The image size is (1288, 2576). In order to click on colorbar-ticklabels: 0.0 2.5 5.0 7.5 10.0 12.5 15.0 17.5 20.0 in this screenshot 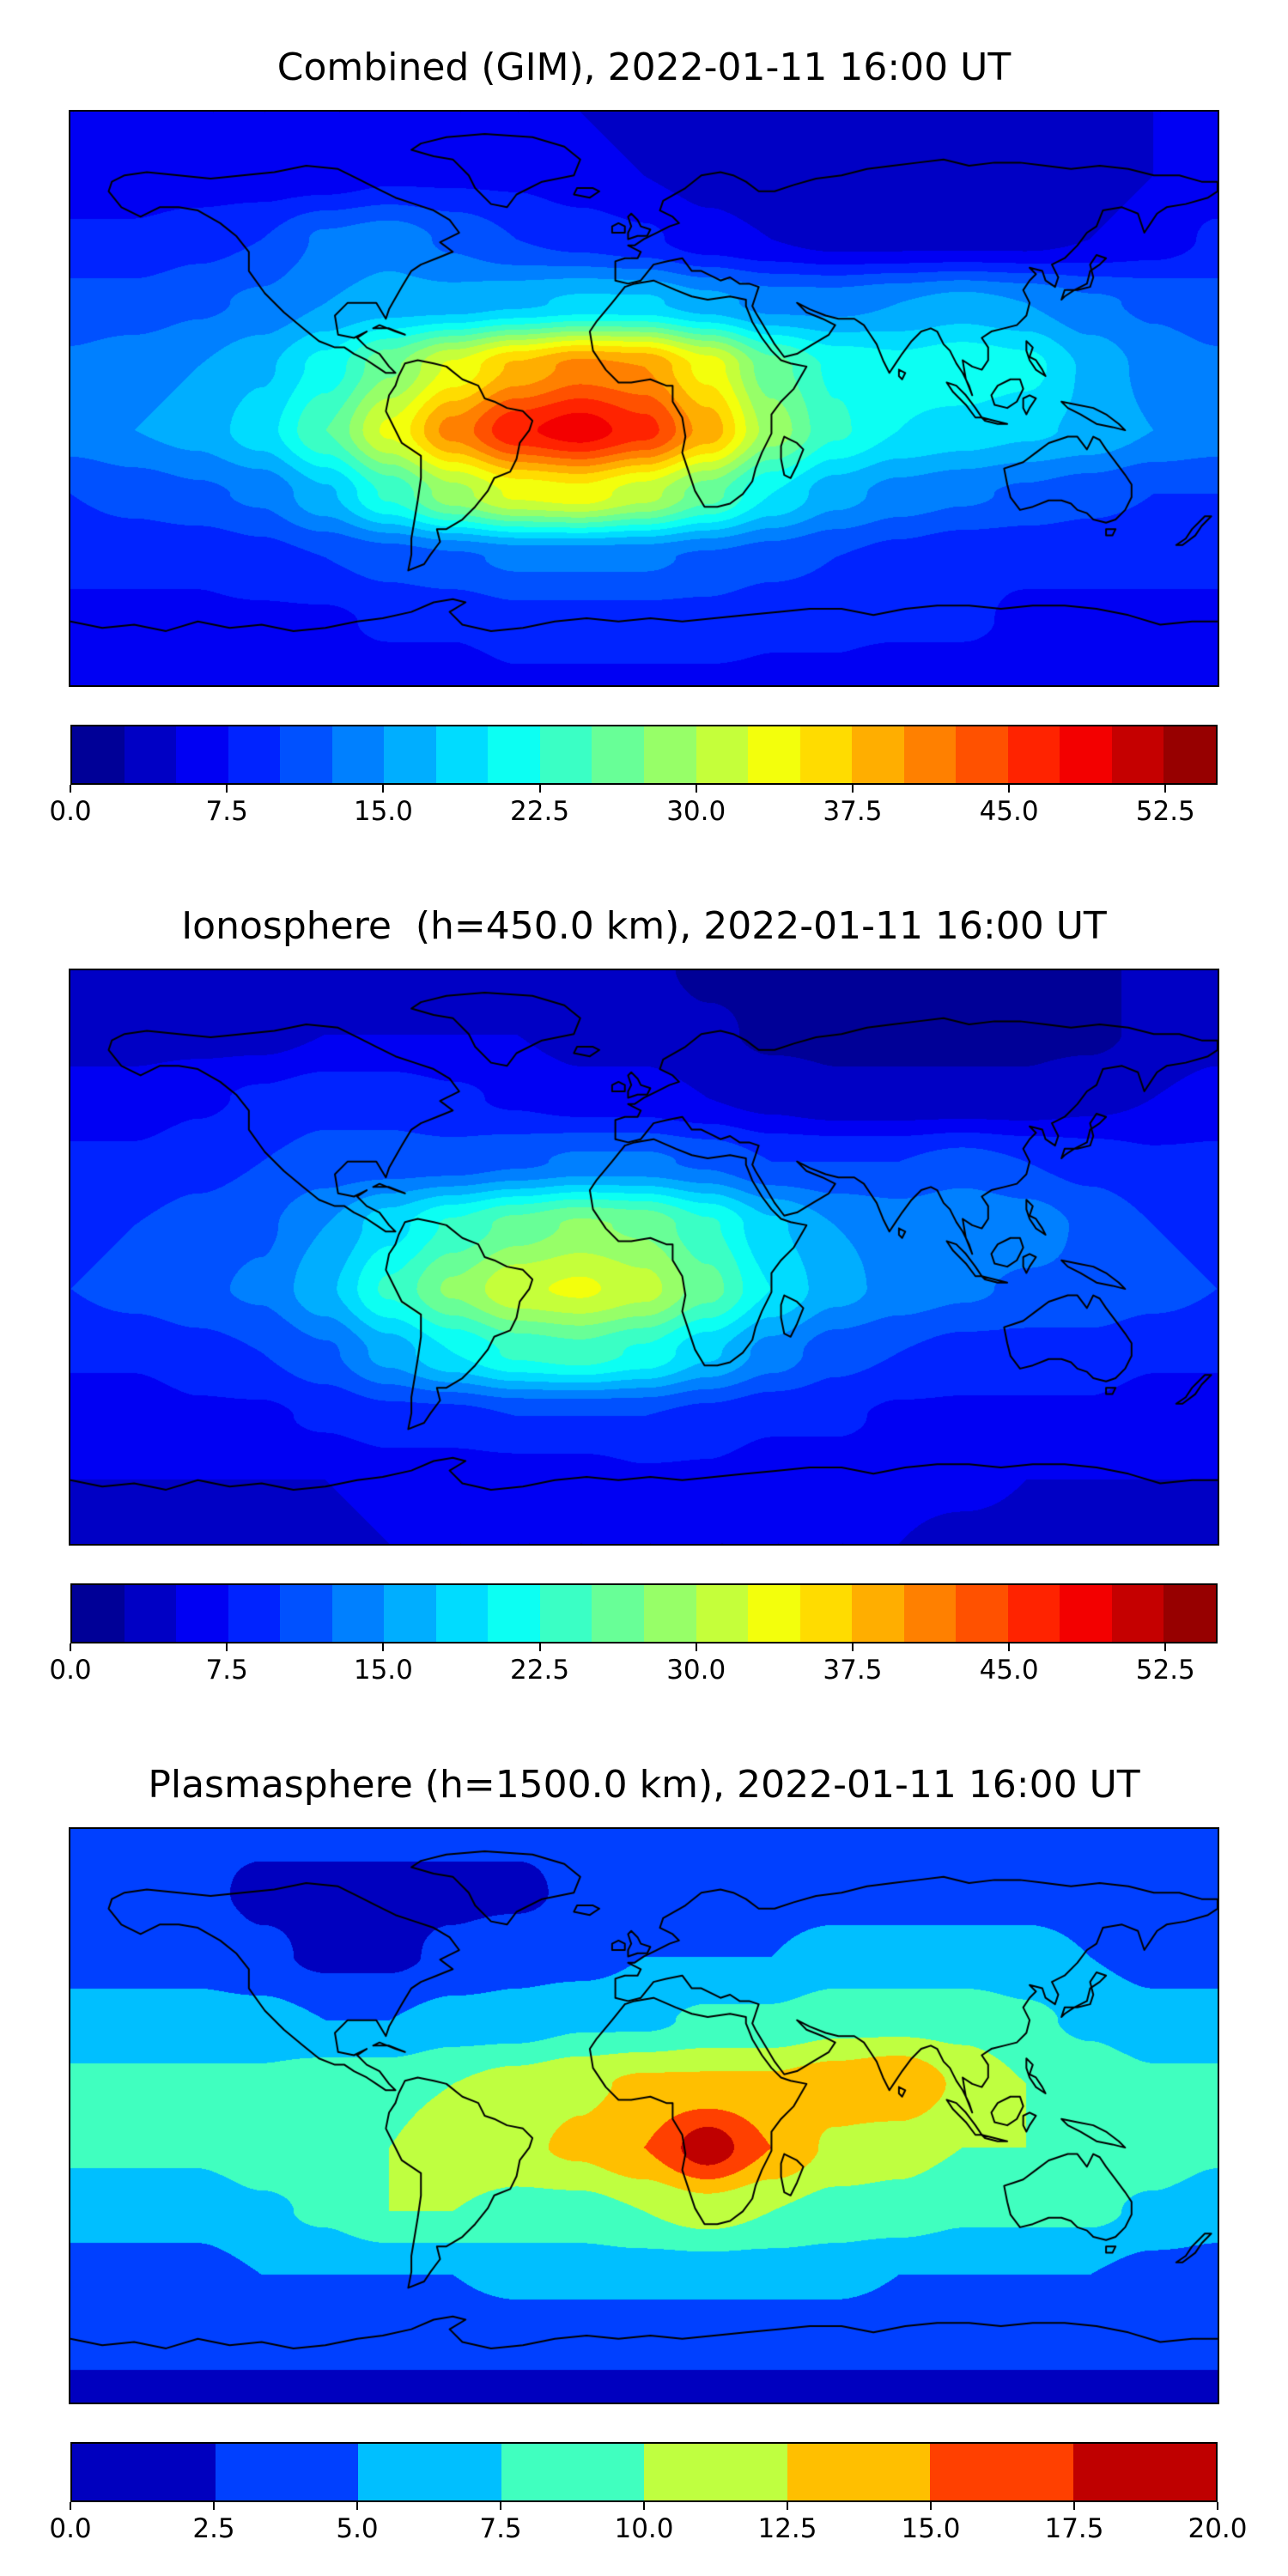, I will do `click(648, 2531)`.